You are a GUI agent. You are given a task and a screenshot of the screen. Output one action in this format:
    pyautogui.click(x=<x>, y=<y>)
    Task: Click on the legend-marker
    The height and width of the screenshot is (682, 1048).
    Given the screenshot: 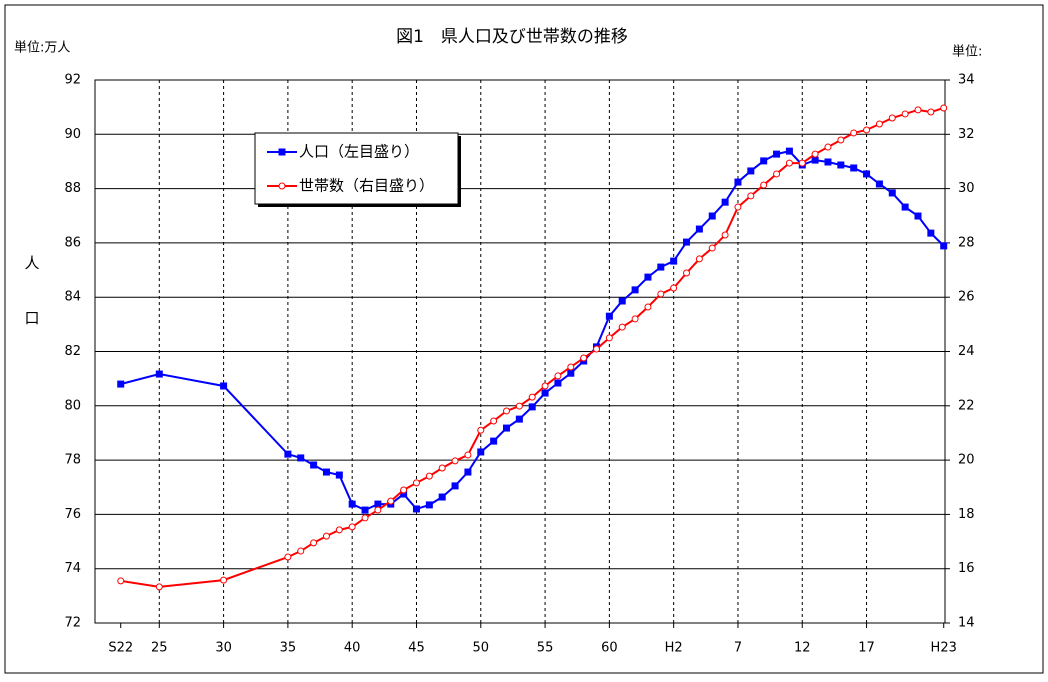 What is the action you would take?
    pyautogui.click(x=282, y=152)
    